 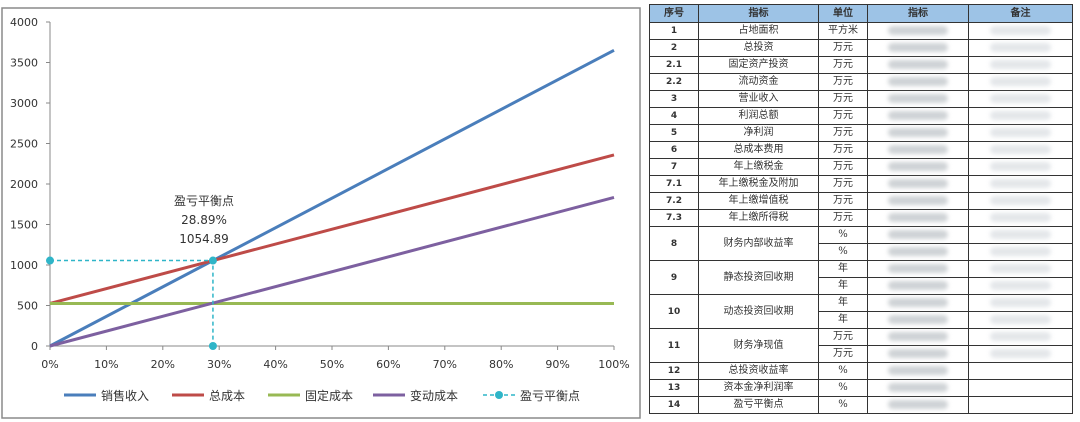 What do you see at coordinates (861, 201) in the screenshot?
I see `table-row: 7.2 年上缴增值税 万元` at bounding box center [861, 201].